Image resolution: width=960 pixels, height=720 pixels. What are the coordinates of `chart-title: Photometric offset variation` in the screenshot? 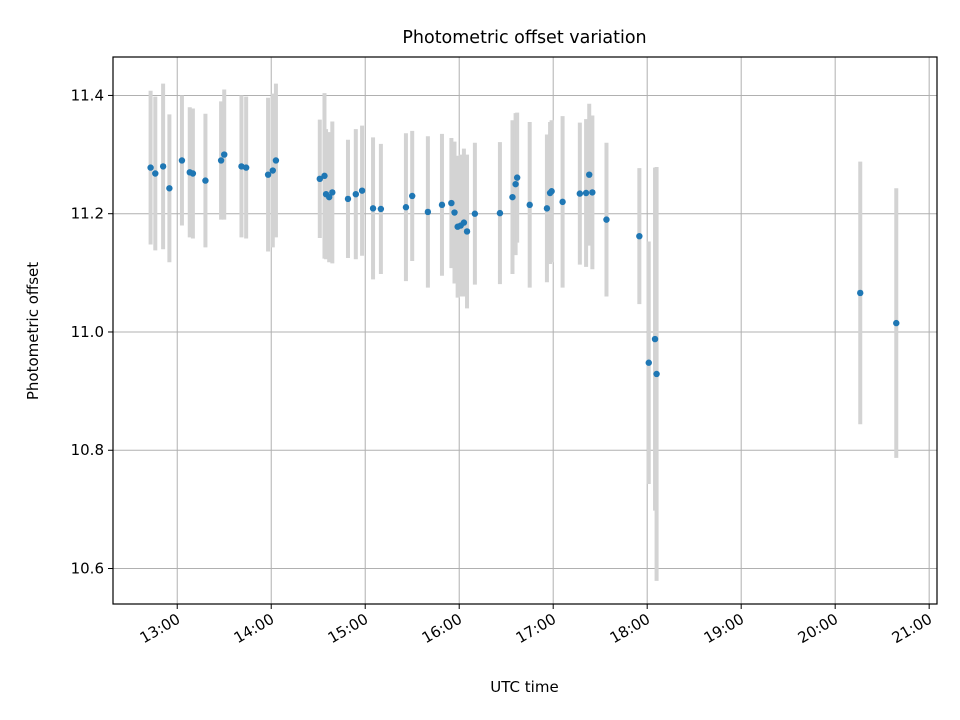 It's located at (524, 38).